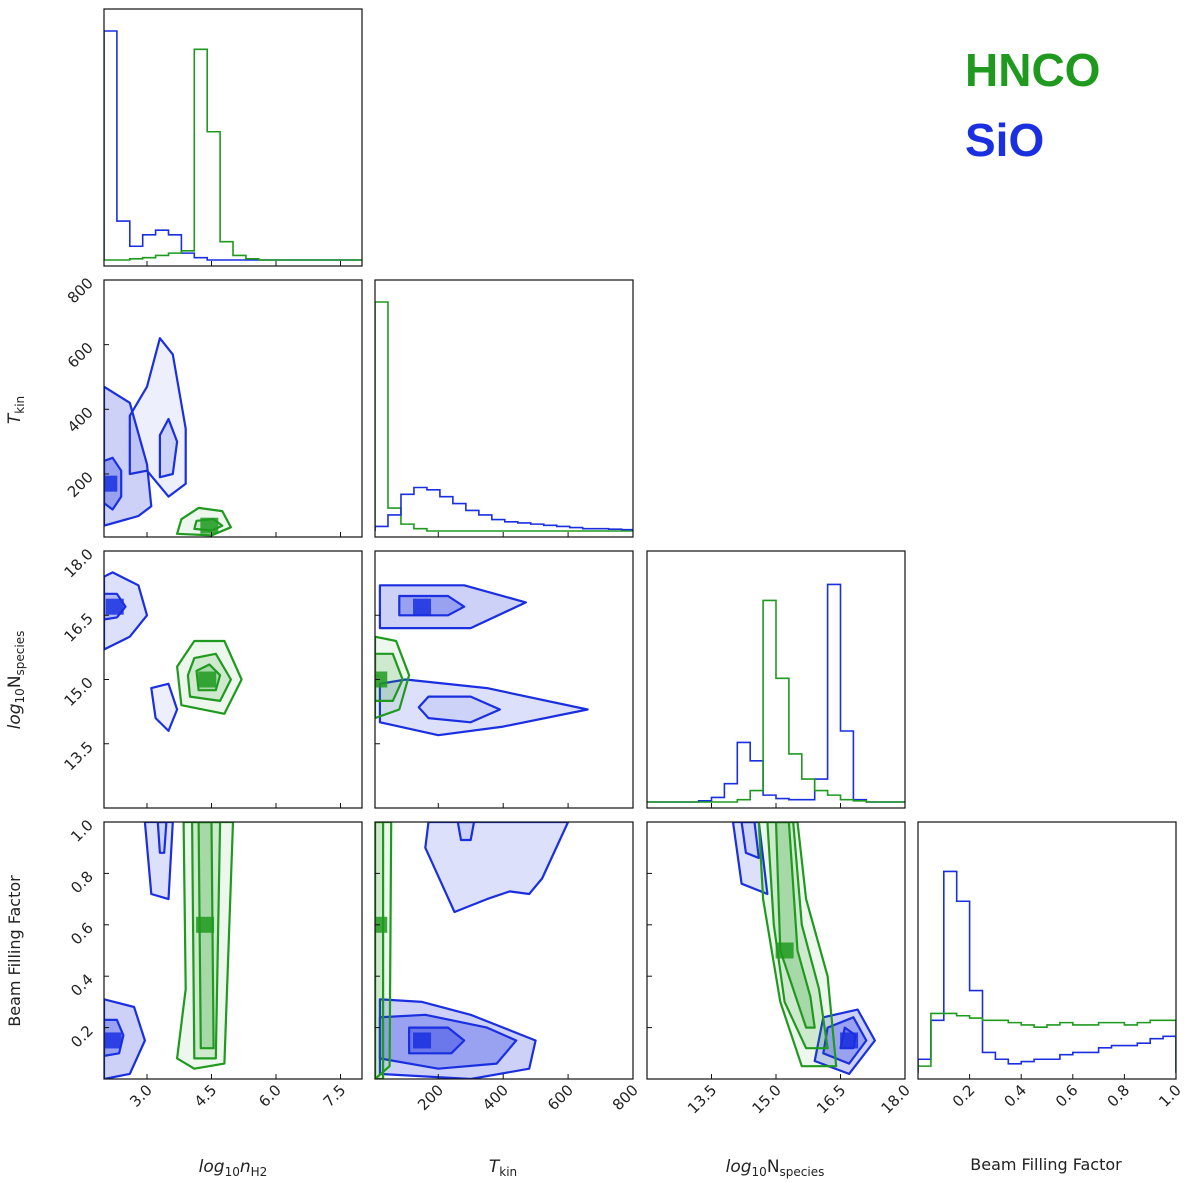  I want to click on y-axis-label-tkin: Tkin, so click(16, 410).